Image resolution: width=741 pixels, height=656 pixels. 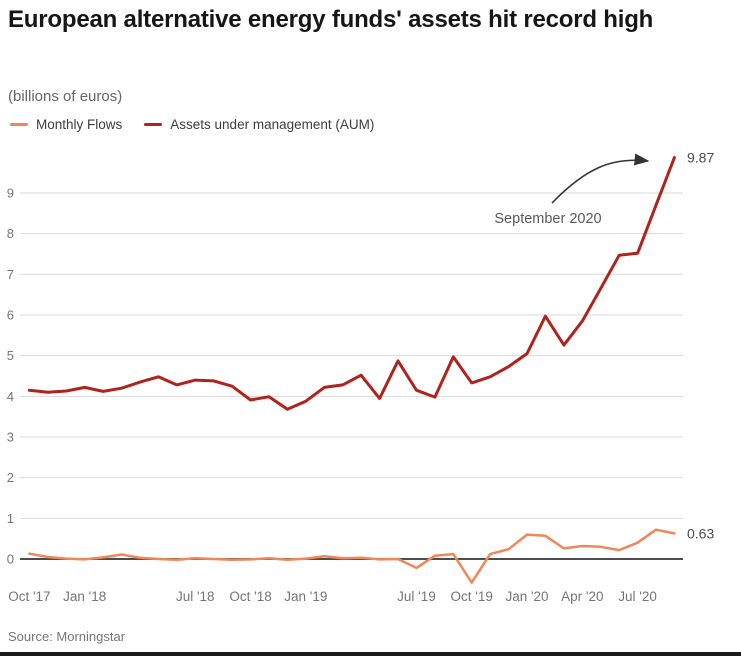 I want to click on y-tick-label: 9, so click(x=10, y=192).